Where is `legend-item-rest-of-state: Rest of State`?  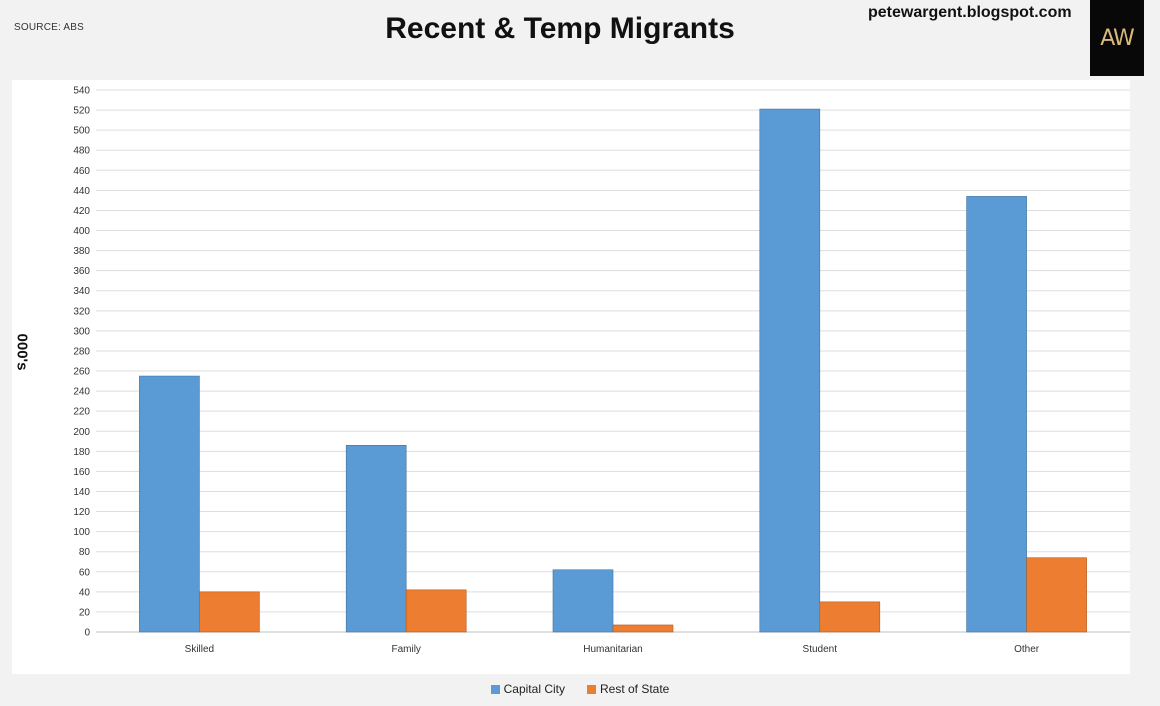 legend-item-rest-of-state: Rest of State is located at coordinates (628, 689).